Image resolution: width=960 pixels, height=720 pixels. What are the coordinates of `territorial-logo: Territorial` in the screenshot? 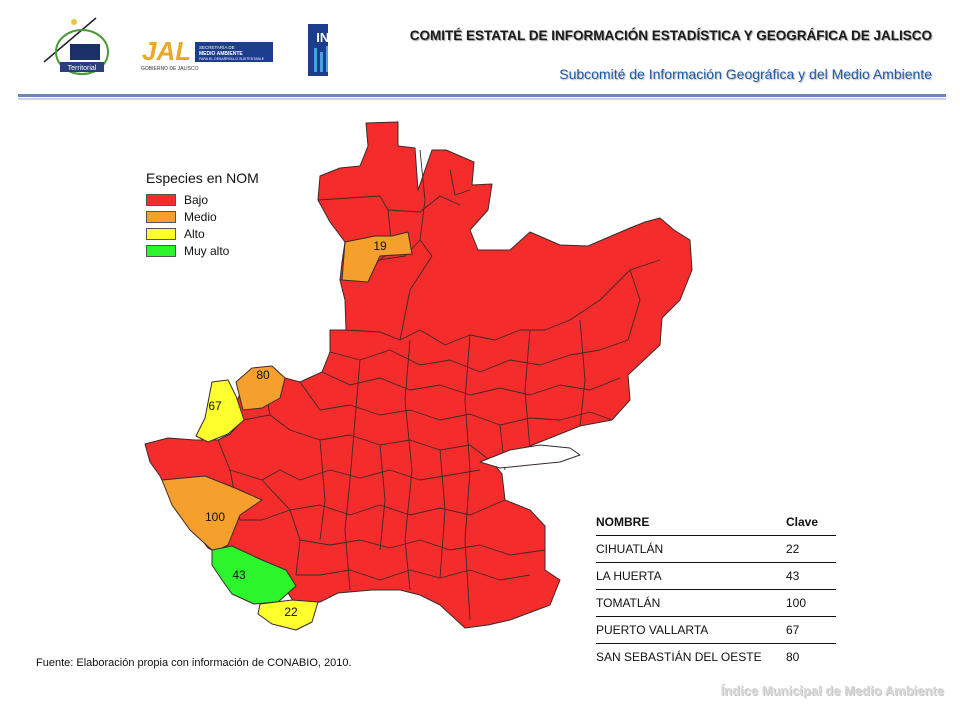 It's located at (76, 46).